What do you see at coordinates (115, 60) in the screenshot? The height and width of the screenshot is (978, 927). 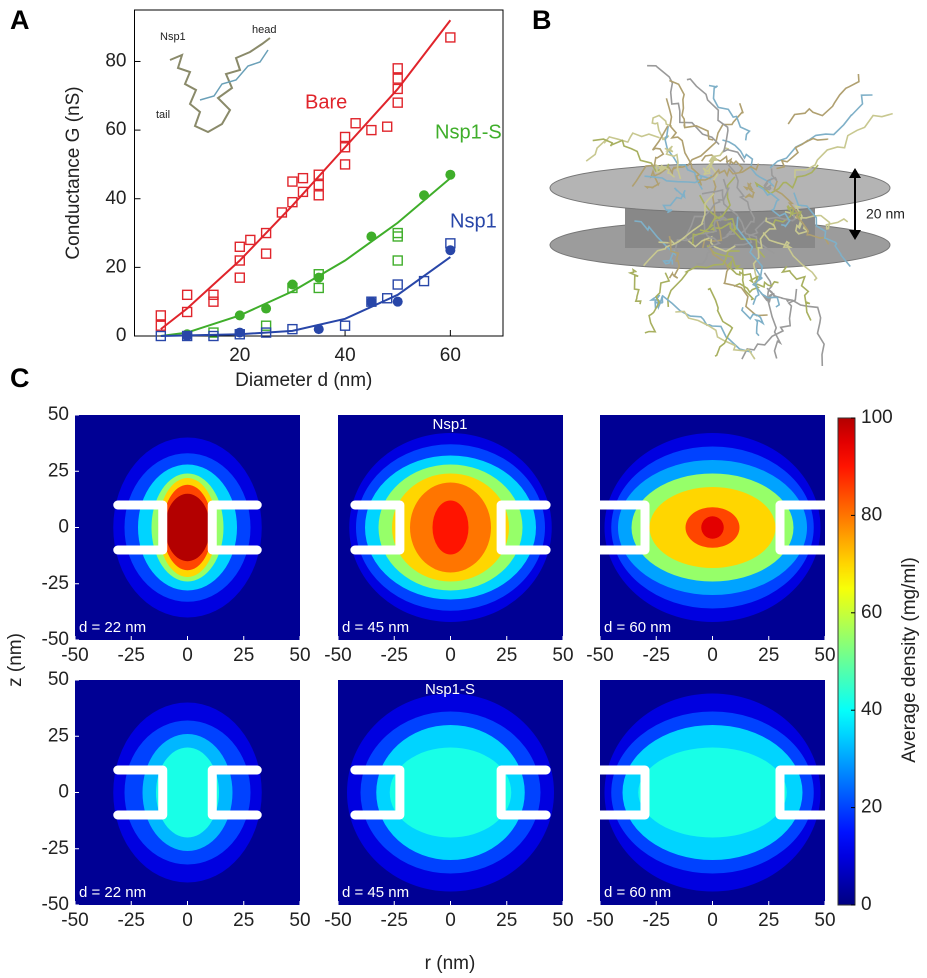 I see `y-tick-label: 80` at bounding box center [115, 60].